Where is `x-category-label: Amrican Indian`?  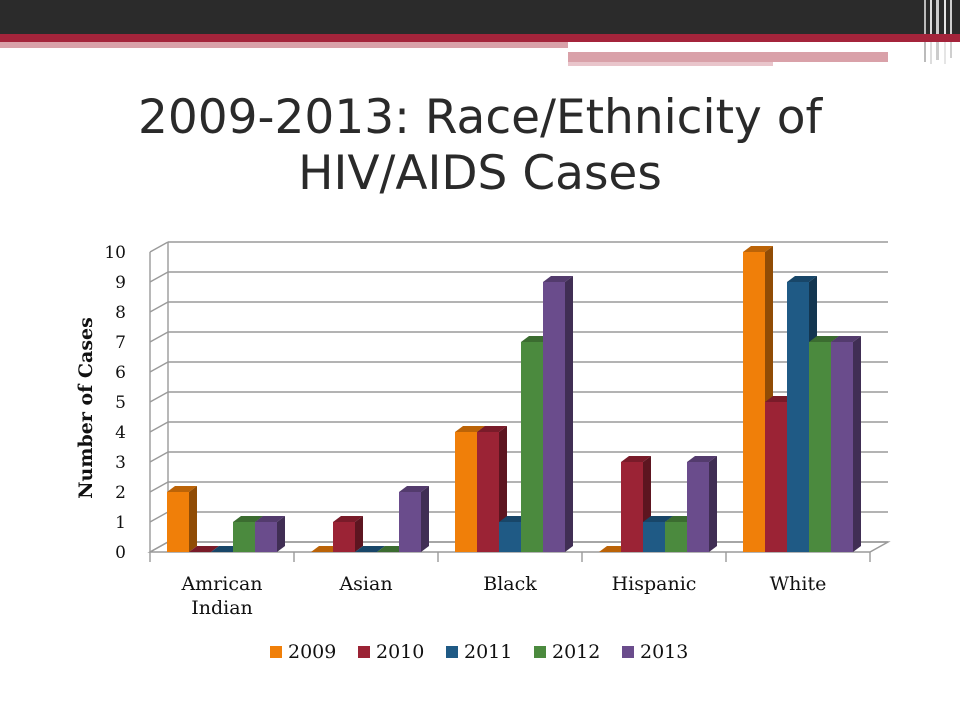 x-category-label: Amrican Indian is located at coordinates (221, 596).